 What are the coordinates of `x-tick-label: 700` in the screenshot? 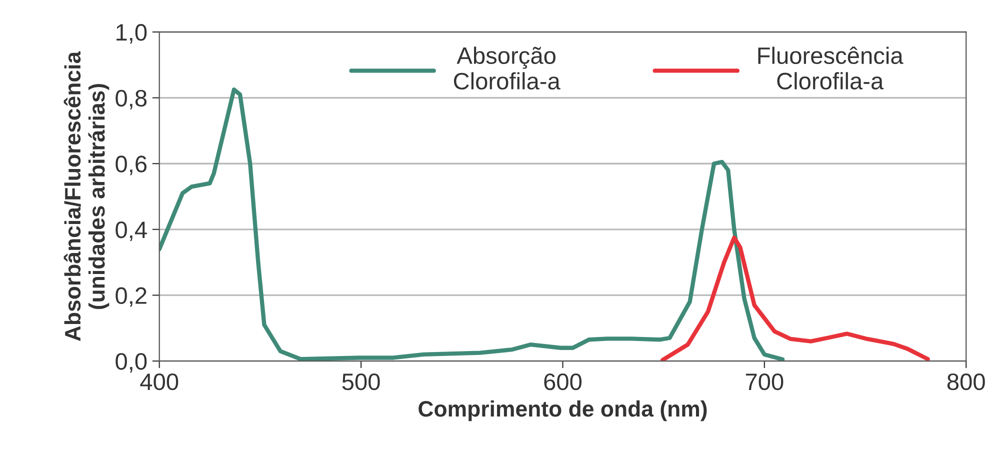 It's located at (765, 381).